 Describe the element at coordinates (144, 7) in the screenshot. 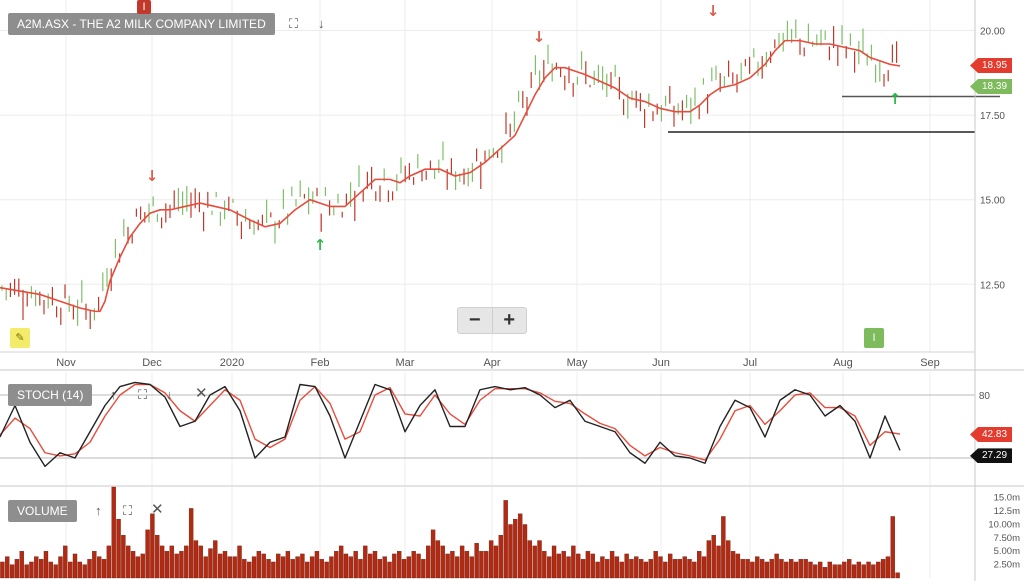

I see `event-flag-top: I` at that location.